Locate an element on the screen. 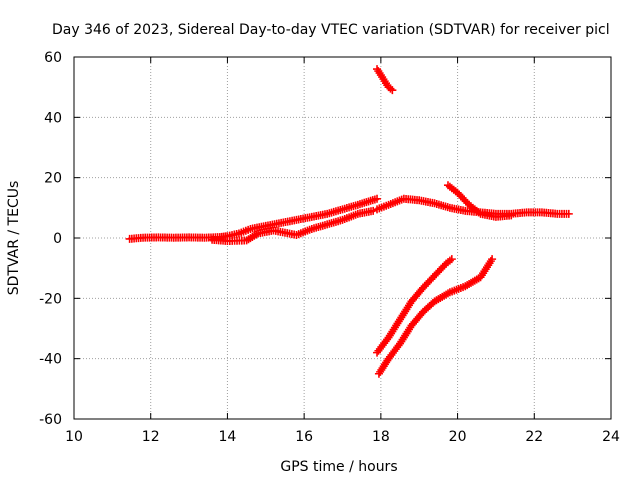 The height and width of the screenshot is (480, 640). series-rising-arc-lower is located at coordinates (435, 316).